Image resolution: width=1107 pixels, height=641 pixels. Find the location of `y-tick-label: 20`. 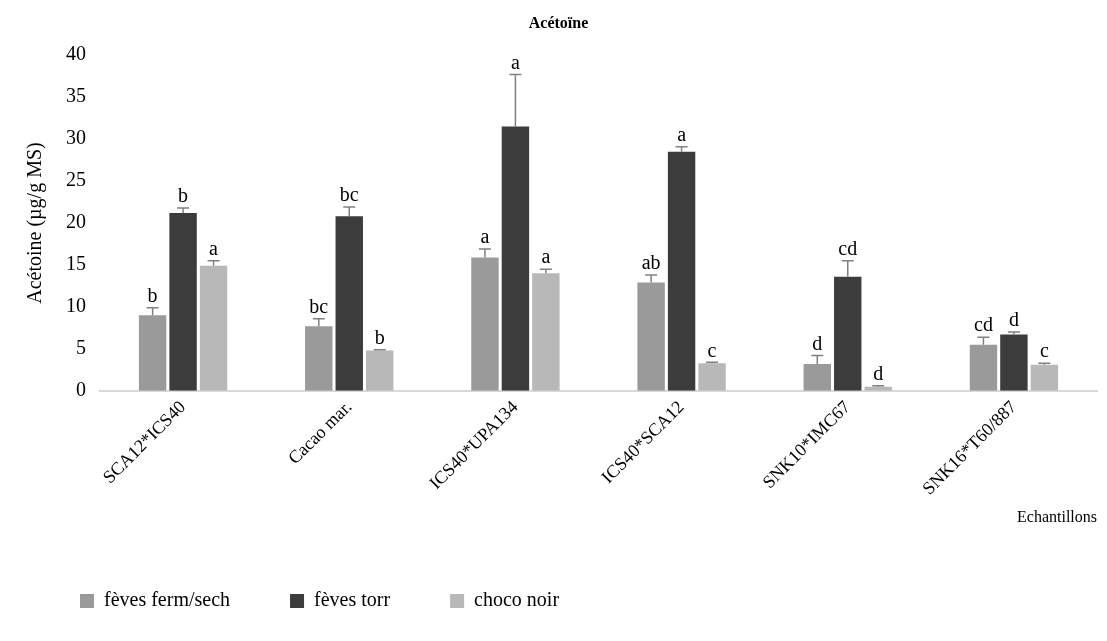

y-tick-label: 20 is located at coordinates (76, 221).